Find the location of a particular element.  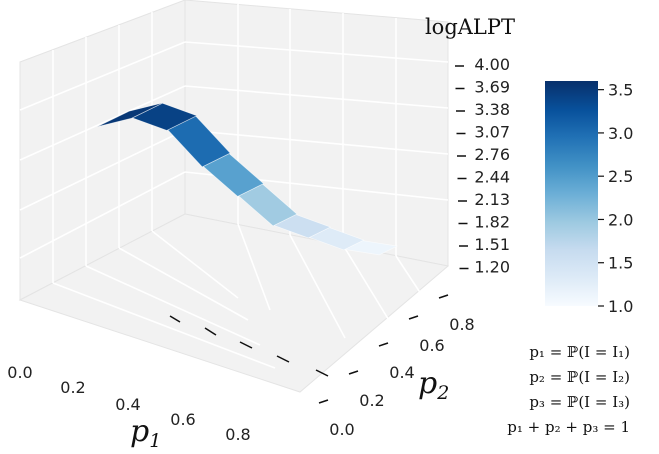

p1-tick-label: 0.2 is located at coordinates (72, 387).